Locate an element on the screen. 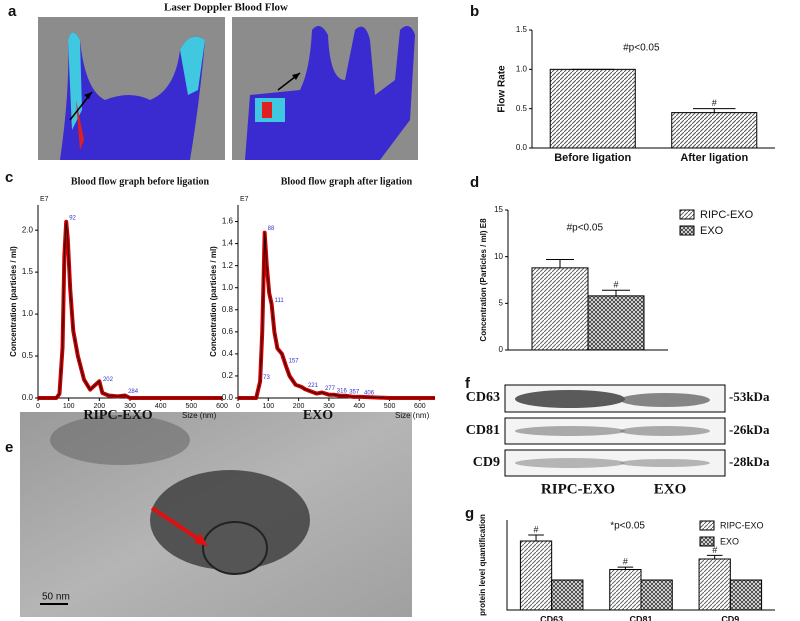 This screenshot has width=800, height=621. peak-label: 202 is located at coordinates (108, 380).